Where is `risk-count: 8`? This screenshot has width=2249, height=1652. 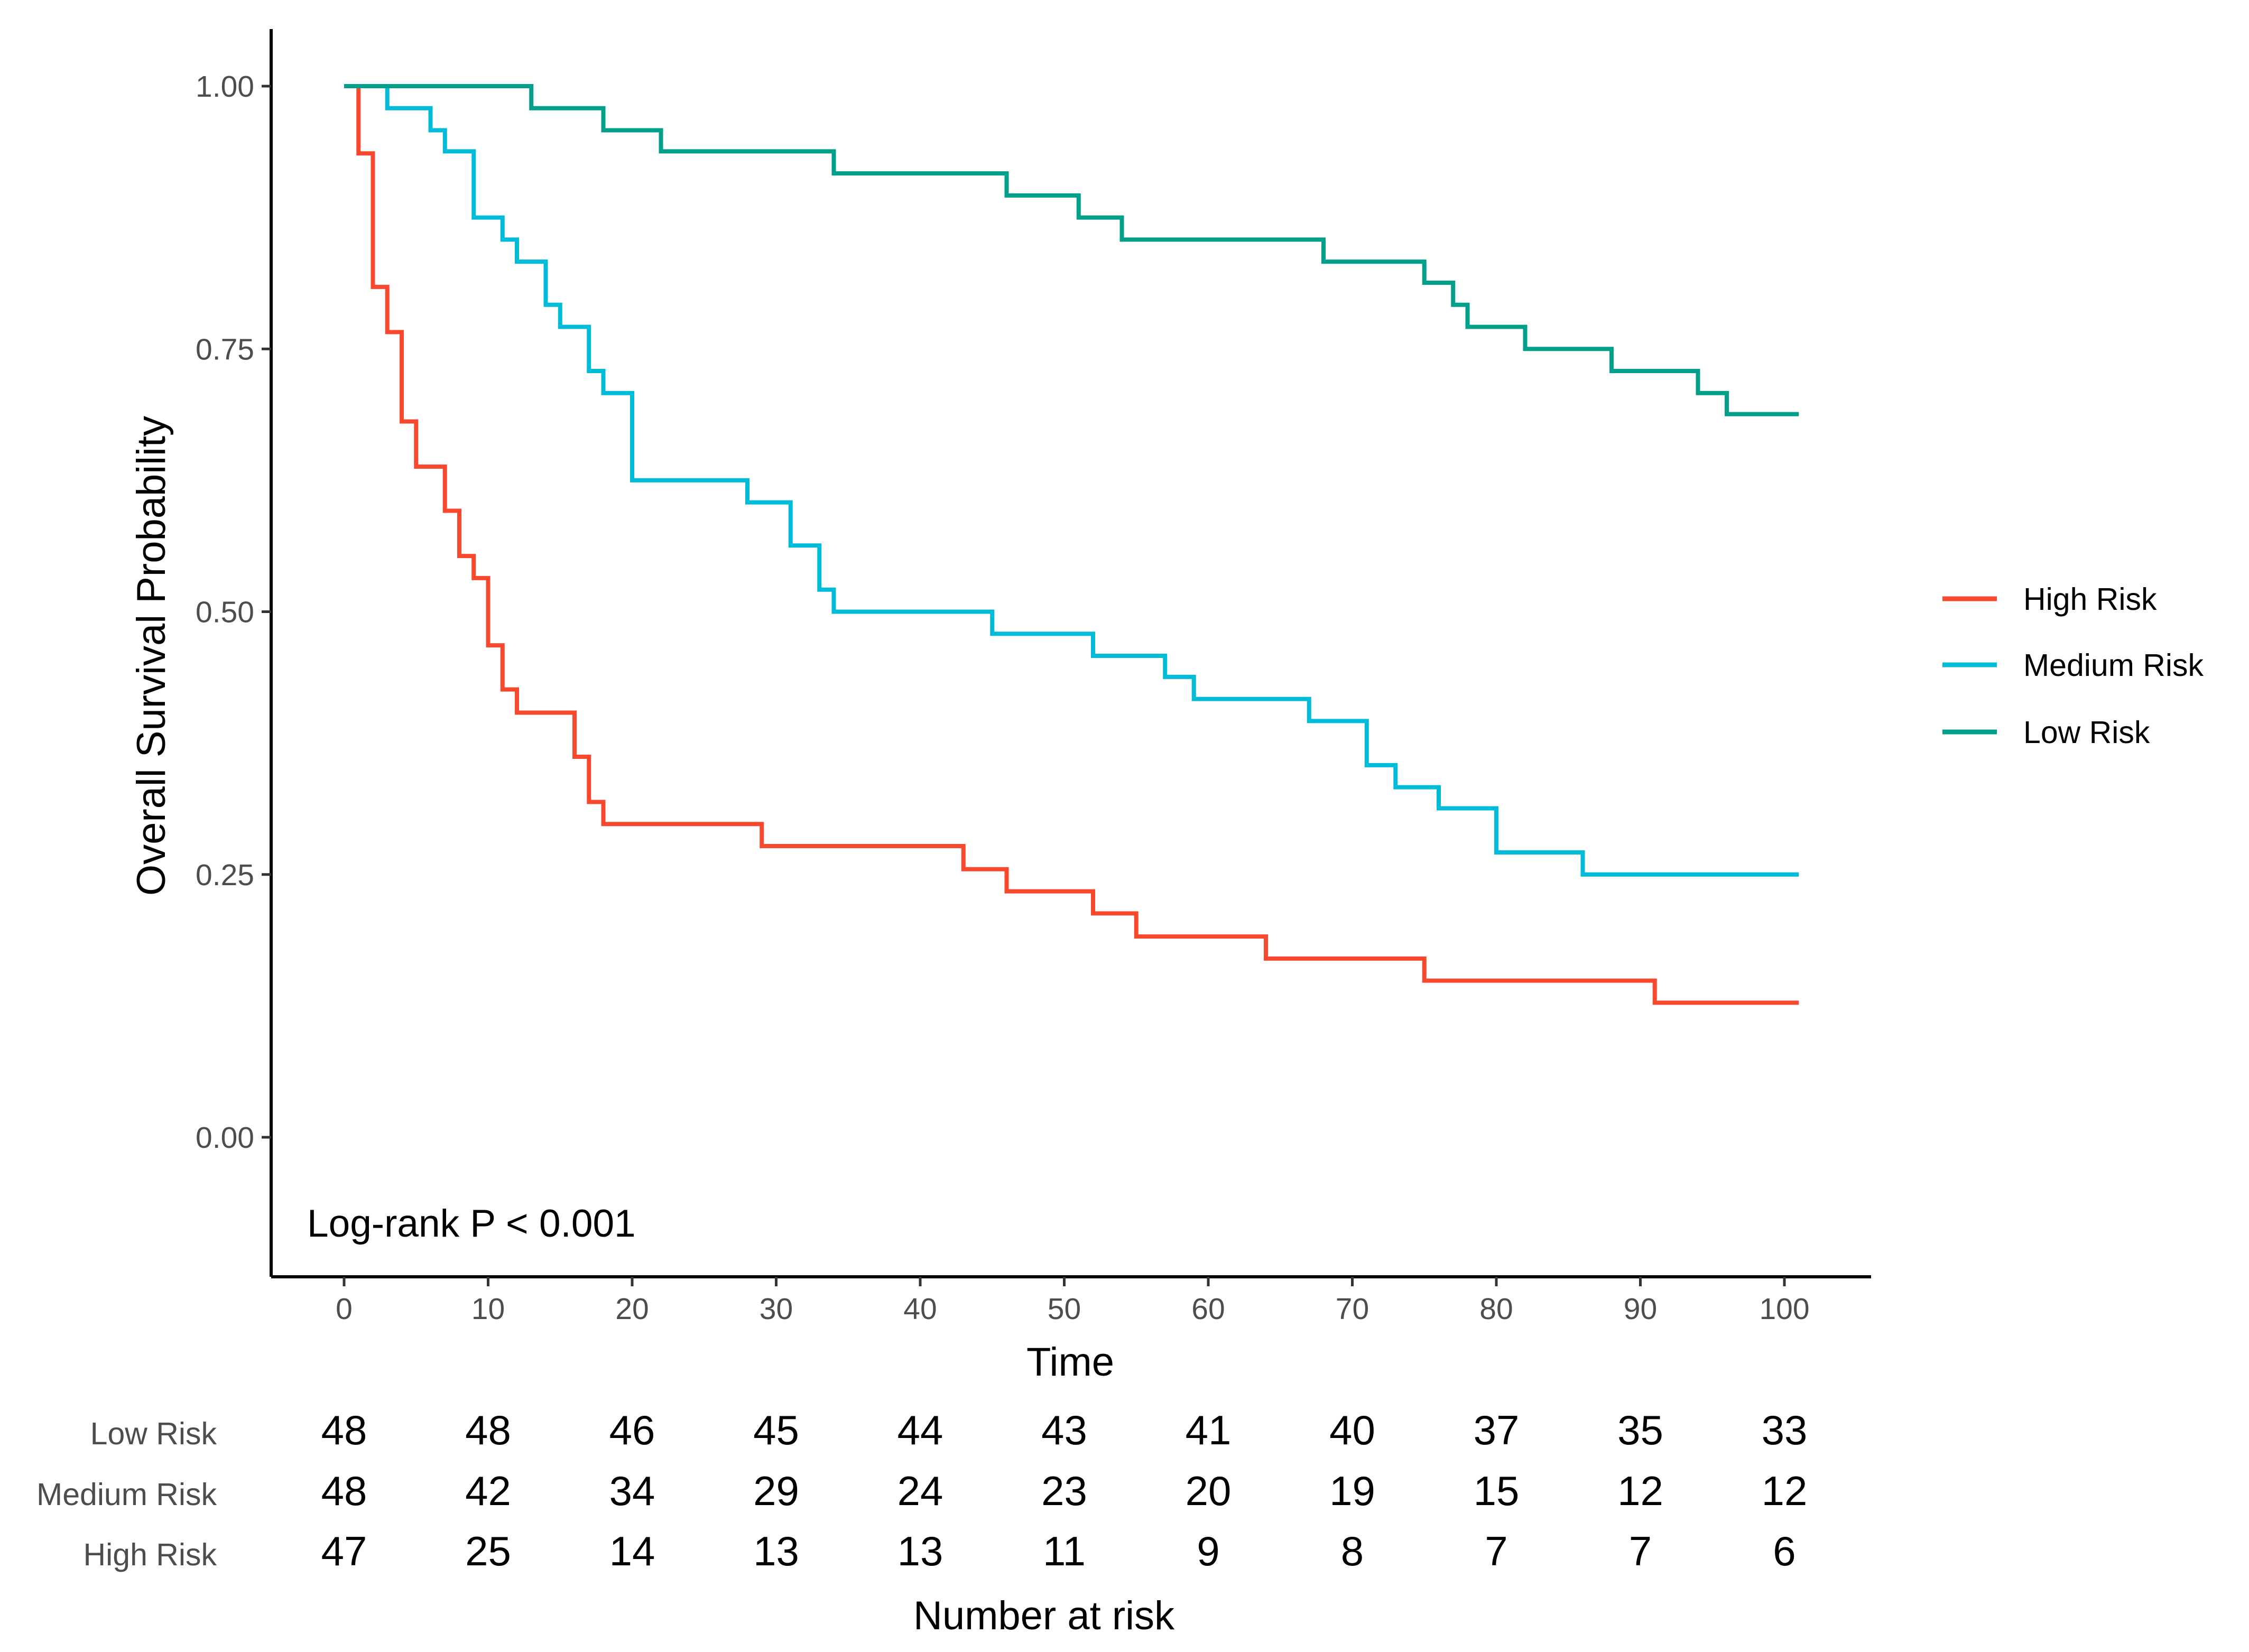
risk-count: 8 is located at coordinates (1352, 1551).